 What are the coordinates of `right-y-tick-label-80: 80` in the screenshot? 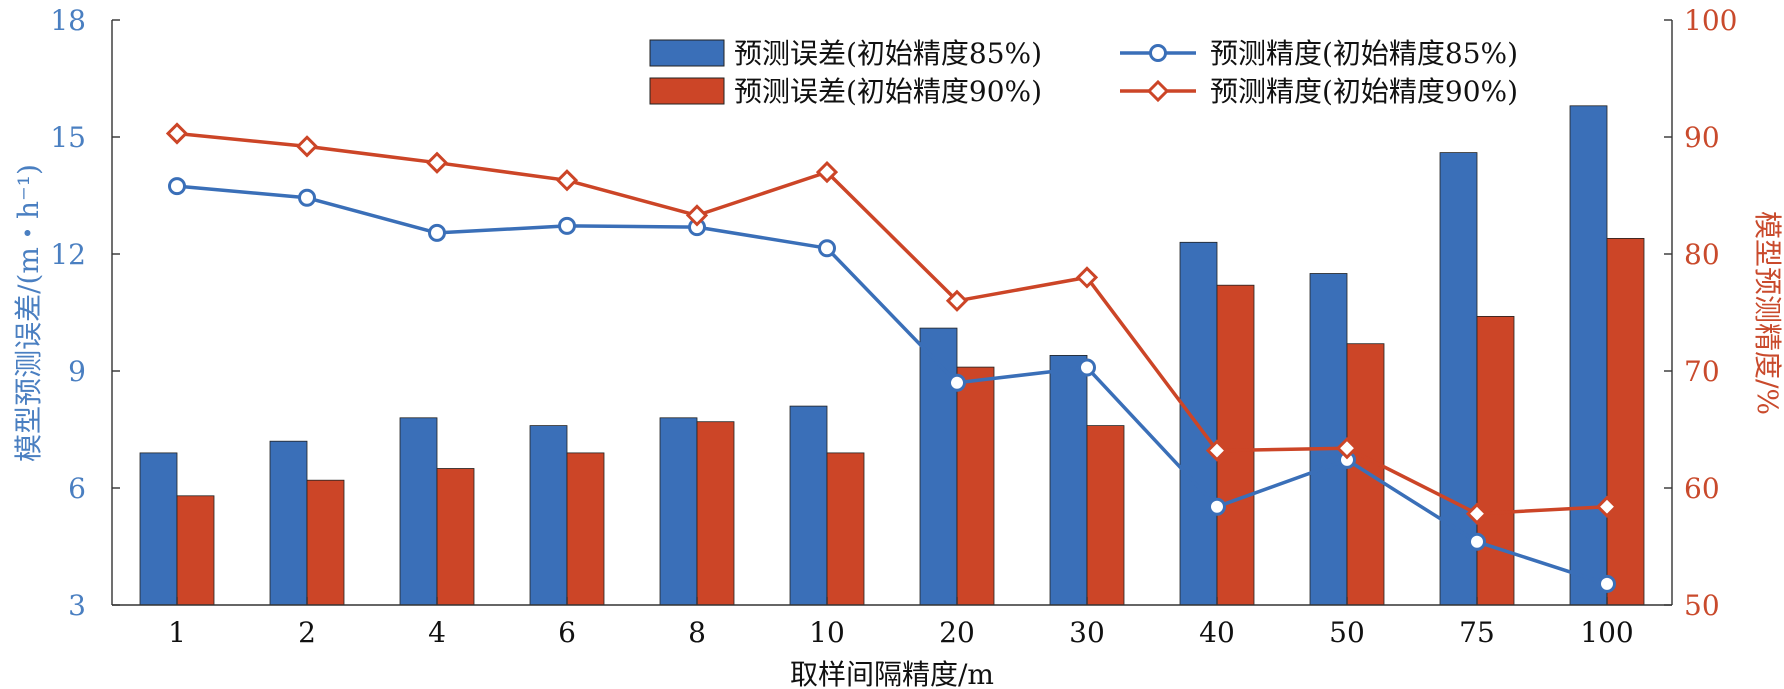 It's located at (1702, 254).